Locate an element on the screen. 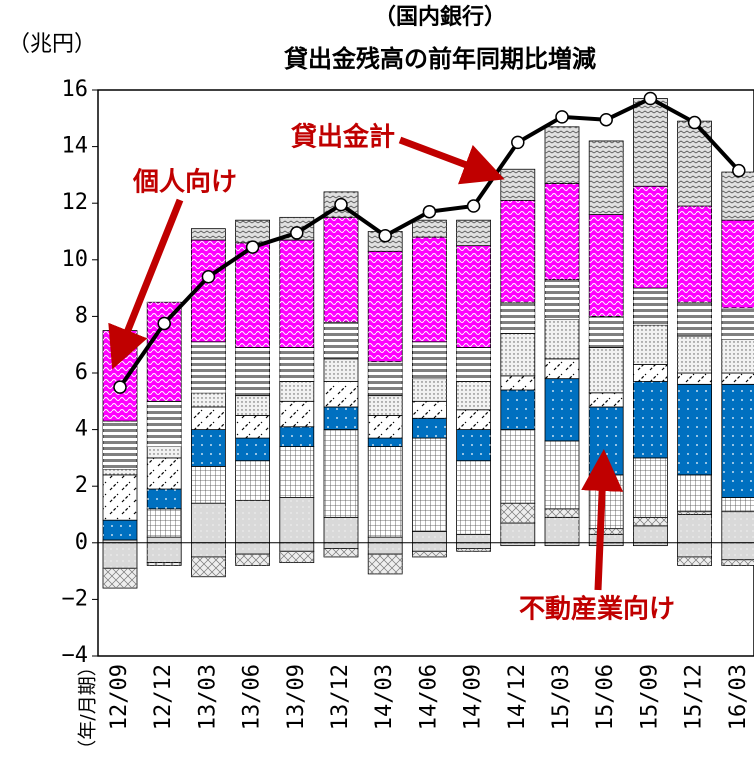 The image size is (754, 766). y-tick-label: 10 is located at coordinates (75, 259).